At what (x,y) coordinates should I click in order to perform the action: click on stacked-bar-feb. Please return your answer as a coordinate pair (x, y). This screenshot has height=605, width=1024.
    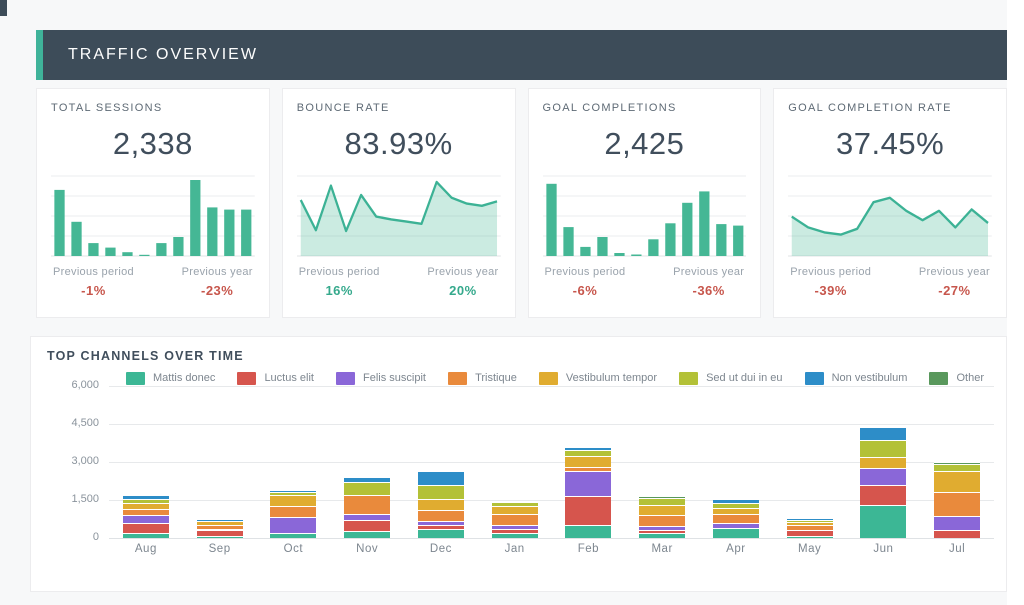
    Looking at the image, I should click on (588, 492).